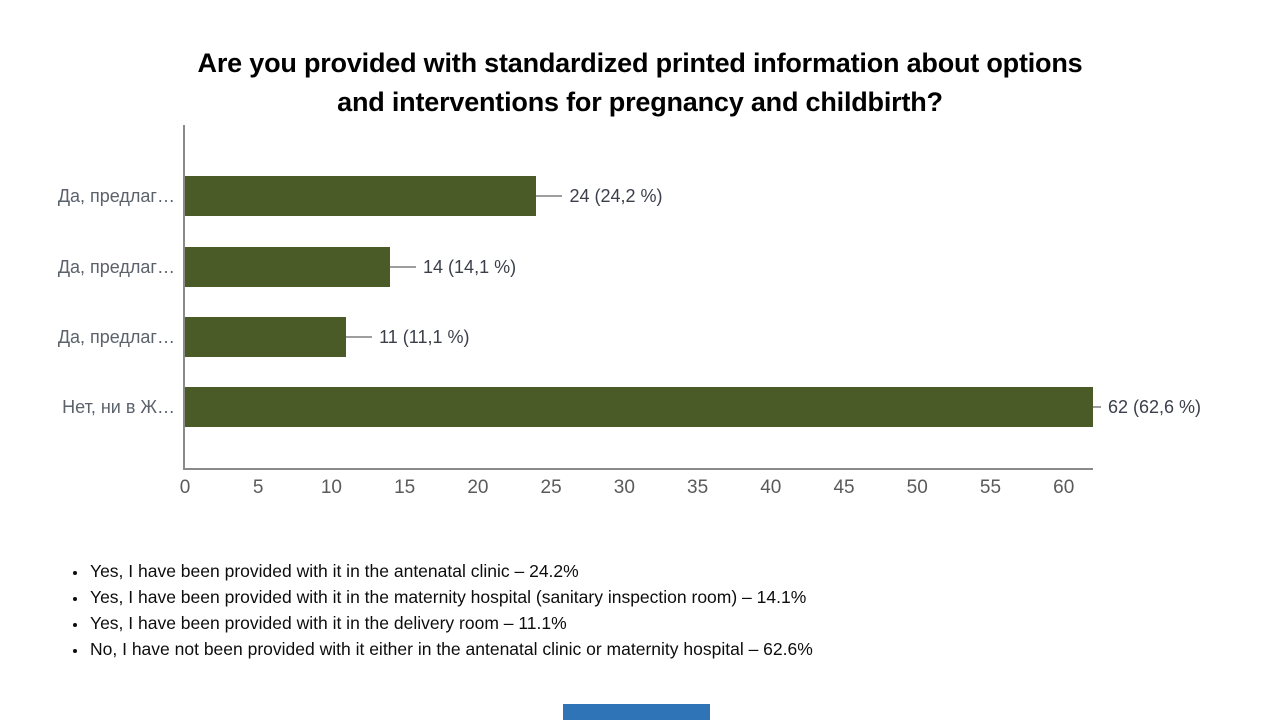 This screenshot has height=720, width=1280. Describe the element at coordinates (424, 336) in the screenshot. I see `value-label: 11 (11,1 %)` at that location.